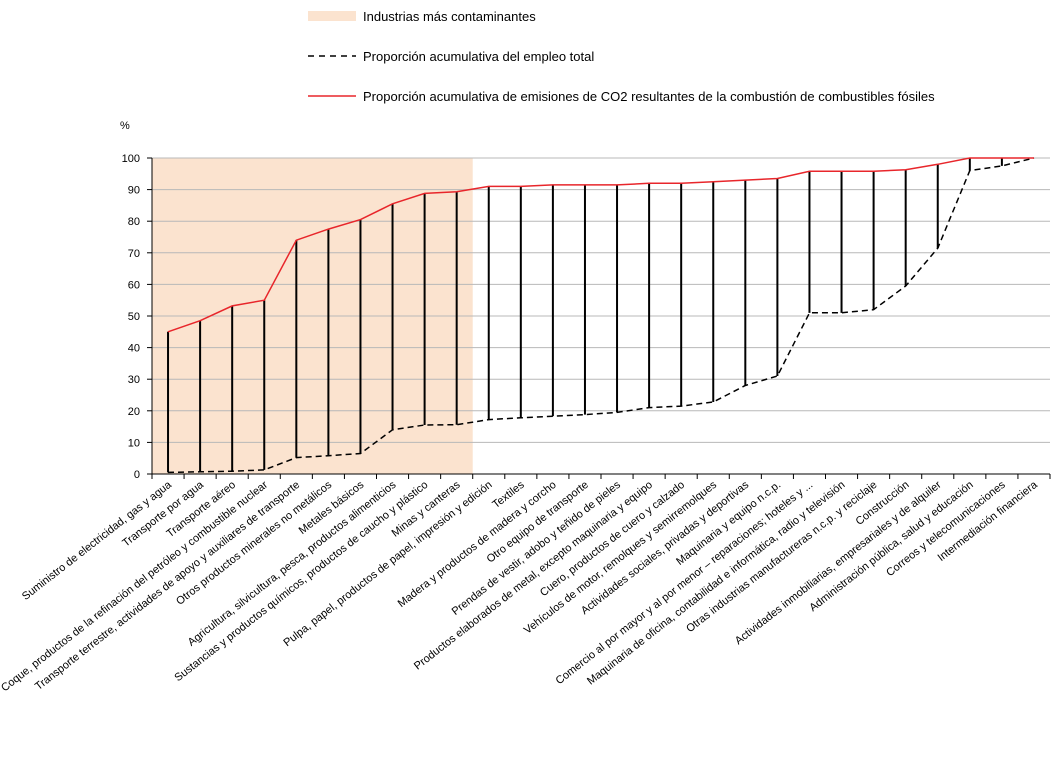 The width and height of the screenshot is (1057, 775). Describe the element at coordinates (134, 349) in the screenshot. I see `y-tick-label: 40` at that location.